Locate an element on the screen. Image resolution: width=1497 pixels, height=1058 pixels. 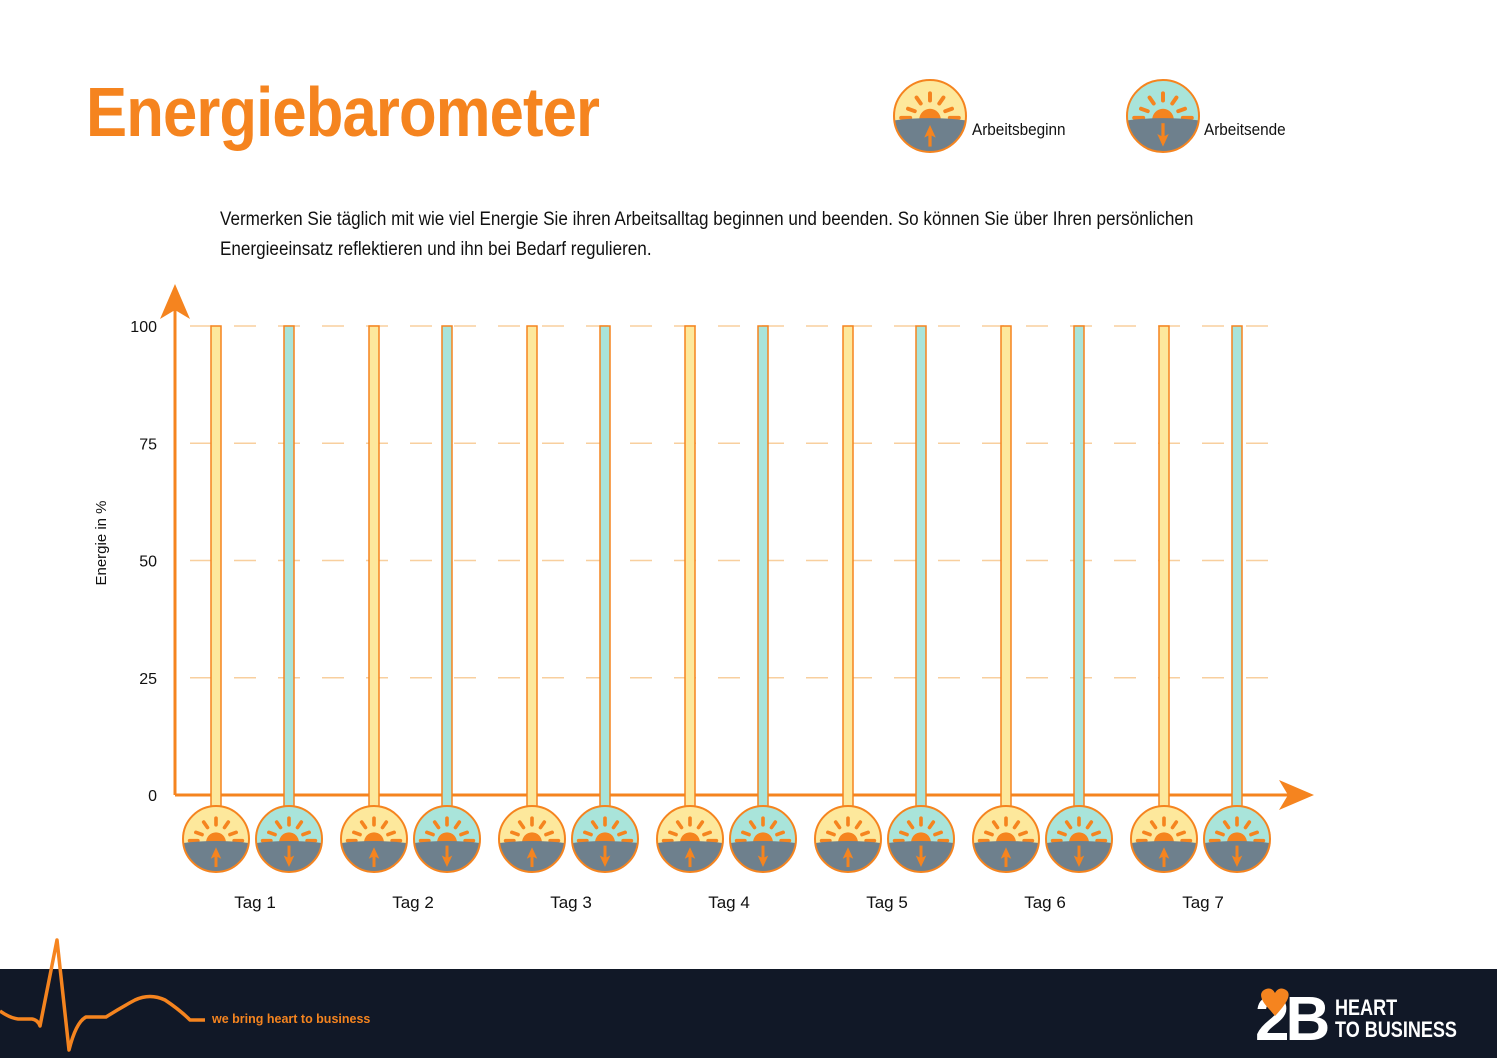
y-axis-arrow-icon is located at coordinates (175, 301).